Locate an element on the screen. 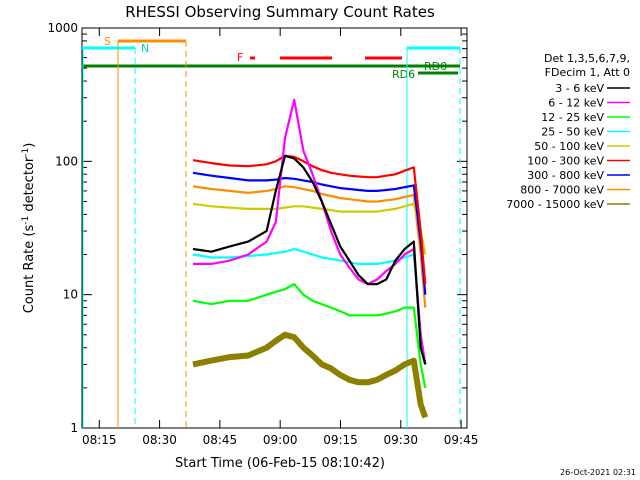 This screenshot has height=480, width=640. legend-label: 7000 - 15000 keV is located at coordinates (555, 204).